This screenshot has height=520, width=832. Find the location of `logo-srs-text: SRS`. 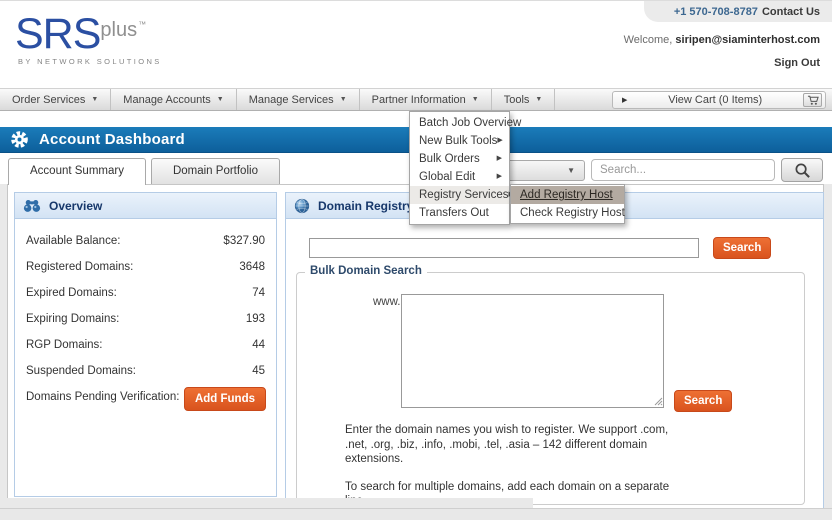

logo-srs-text: SRS is located at coordinates (58, 34).